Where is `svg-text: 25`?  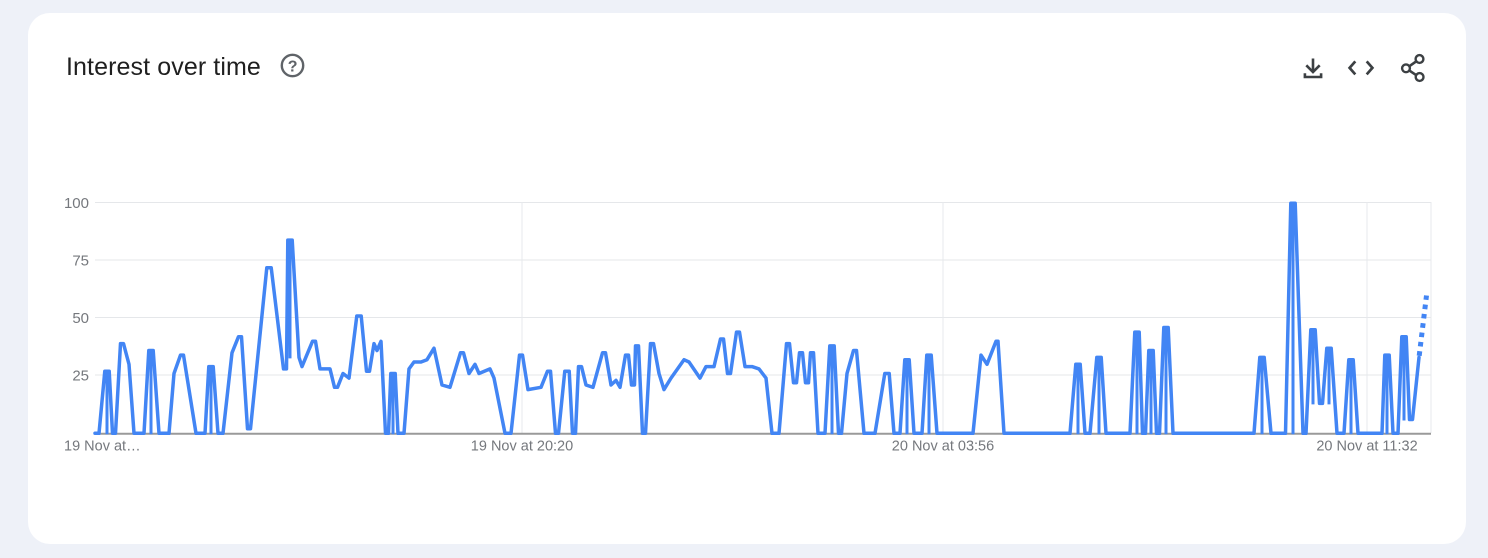
svg-text: 25 is located at coordinates (80, 376).